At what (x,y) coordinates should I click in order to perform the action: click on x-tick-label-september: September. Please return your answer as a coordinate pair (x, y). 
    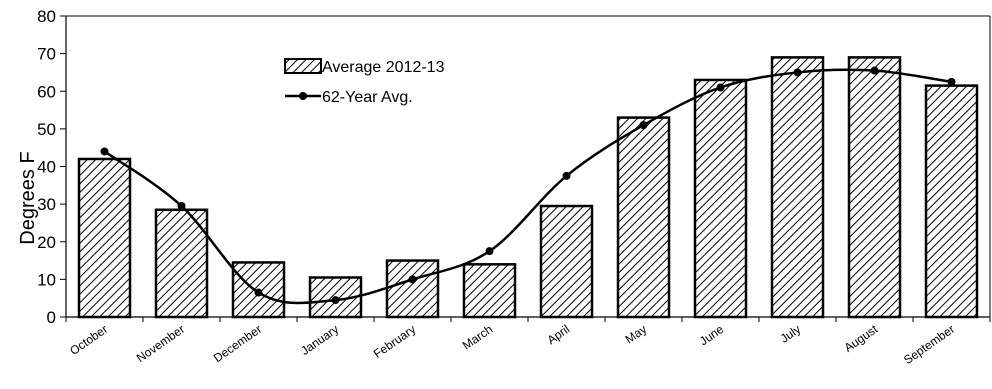
    Looking at the image, I should click on (929, 344).